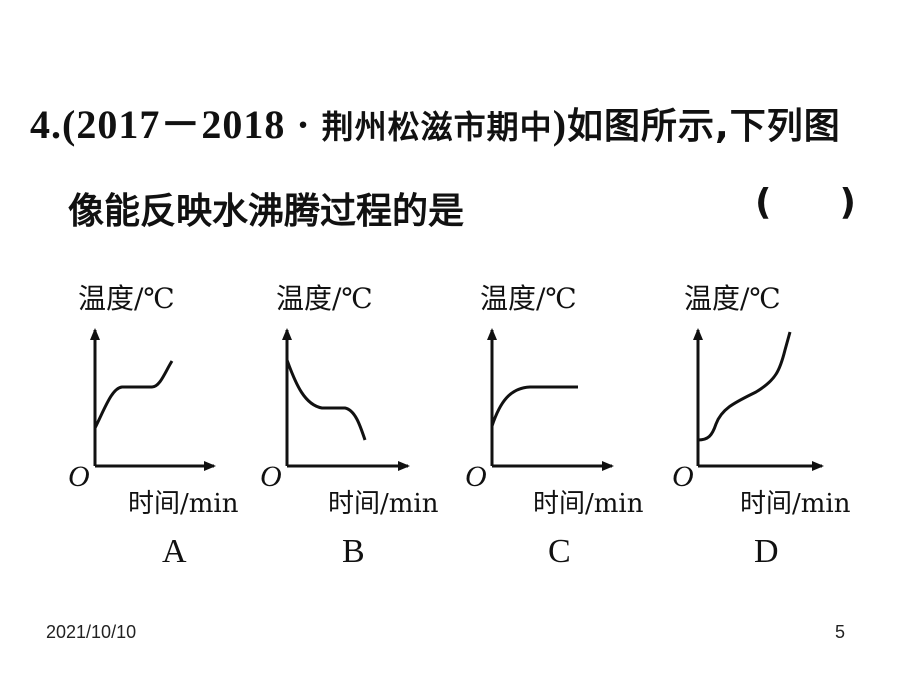 This screenshot has height=675, width=900. What do you see at coordinates (683, 476) in the screenshot?
I see `graph-d-origin: O` at bounding box center [683, 476].